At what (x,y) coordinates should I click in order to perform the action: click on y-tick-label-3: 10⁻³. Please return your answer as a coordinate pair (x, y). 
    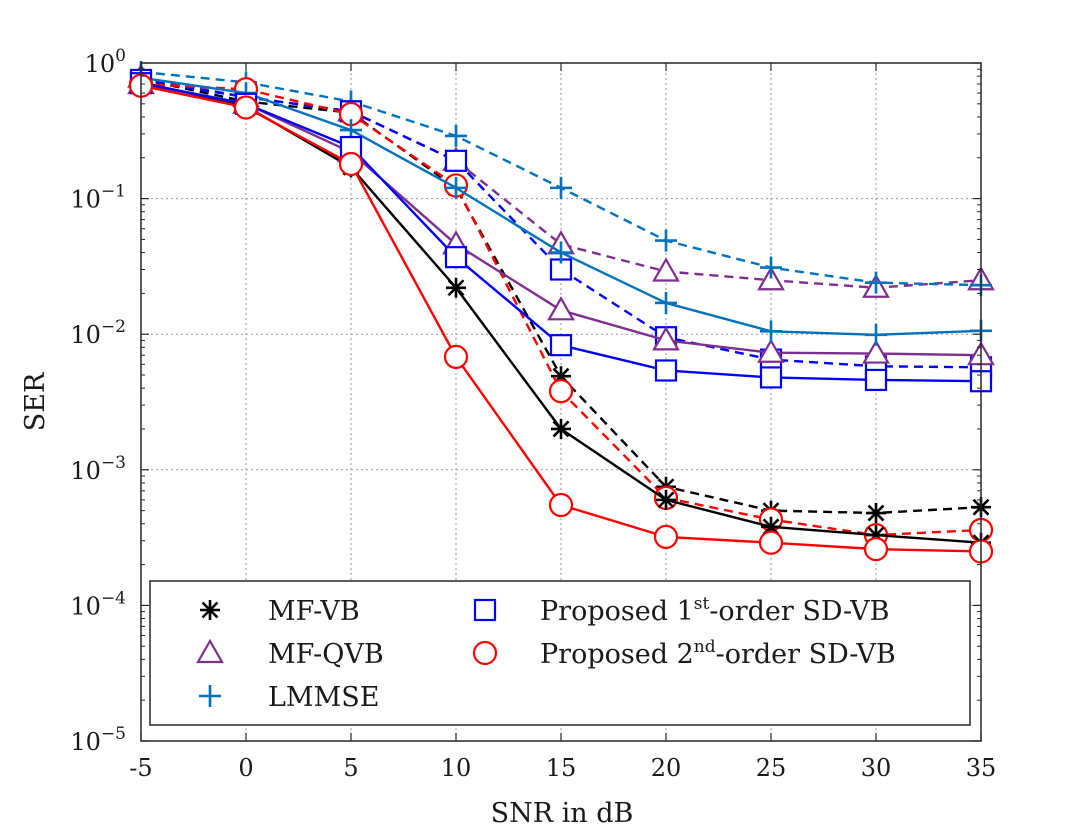
    Looking at the image, I should click on (98, 469).